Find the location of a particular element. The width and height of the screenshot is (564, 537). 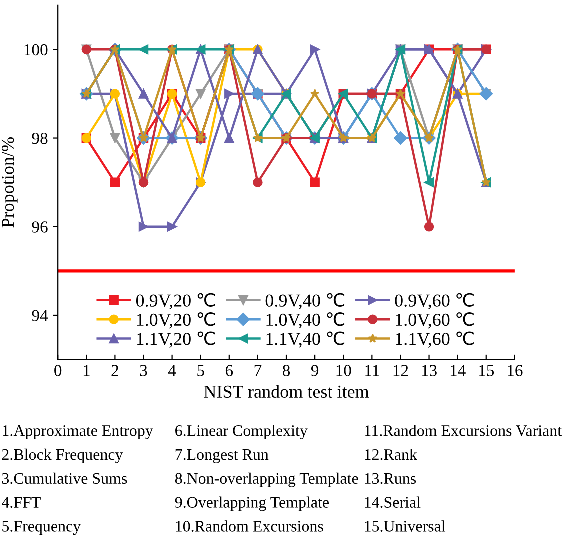

legend-label: 0.9V,40 ℃ is located at coordinates (305, 301).